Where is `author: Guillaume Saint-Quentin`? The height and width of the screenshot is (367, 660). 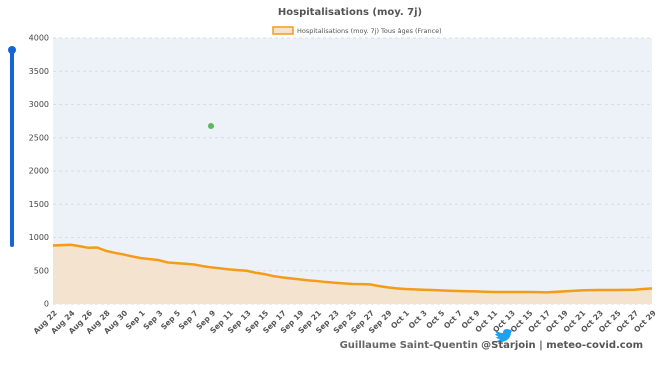
author: Guillaume Saint-Quentin is located at coordinates (409, 345).